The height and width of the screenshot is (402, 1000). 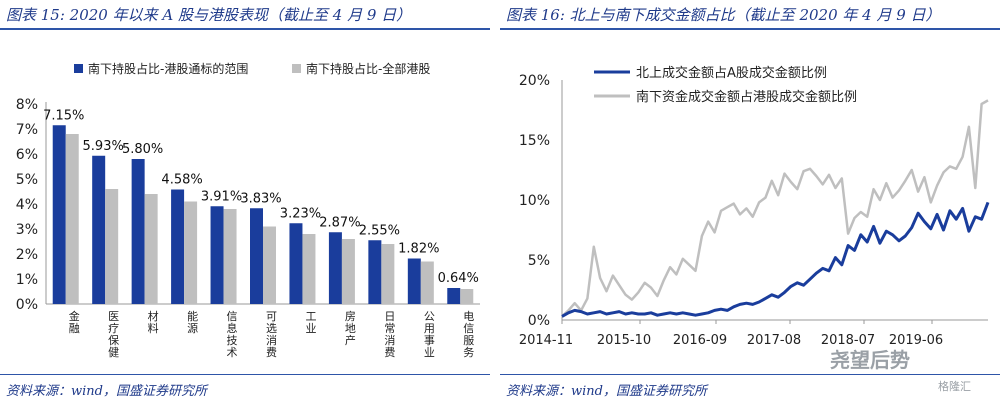 I want to click on x-category-label: 工业, so click(x=310, y=322).